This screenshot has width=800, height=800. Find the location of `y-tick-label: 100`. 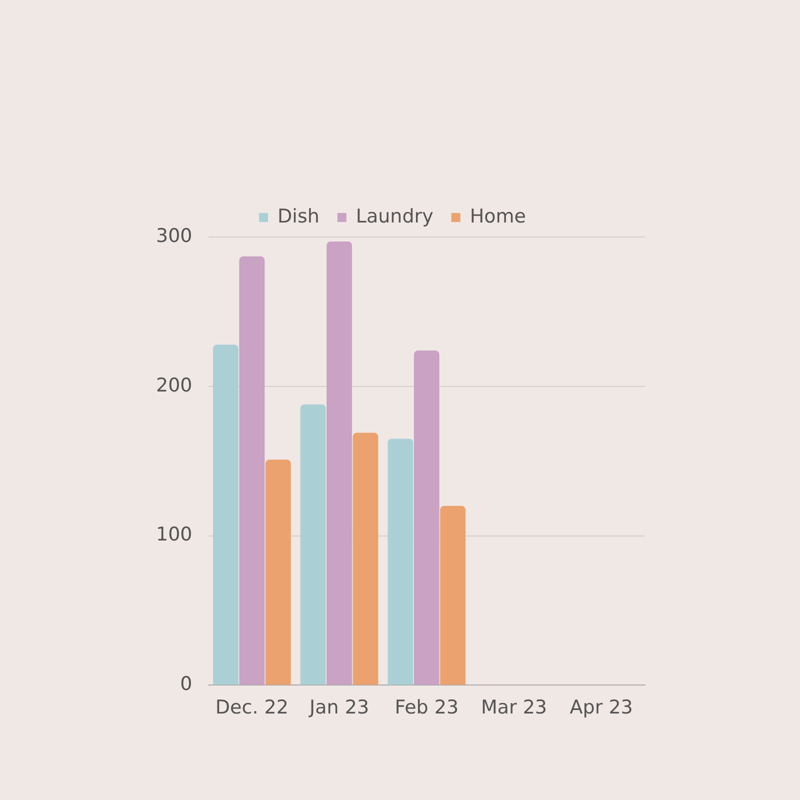

y-tick-label: 100 is located at coordinates (174, 535).